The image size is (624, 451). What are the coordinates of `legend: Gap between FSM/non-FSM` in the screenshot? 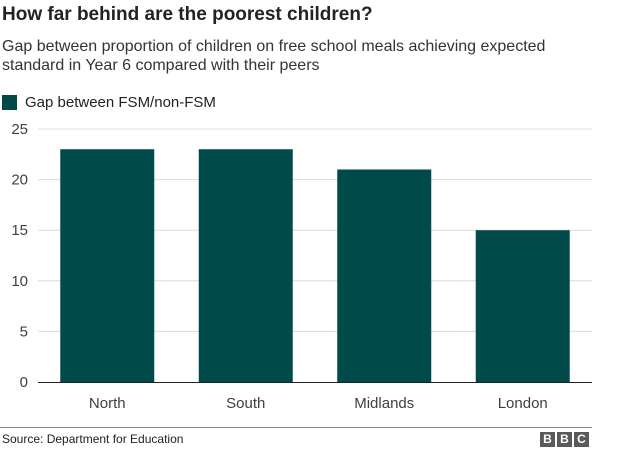 It's located at (109, 102).